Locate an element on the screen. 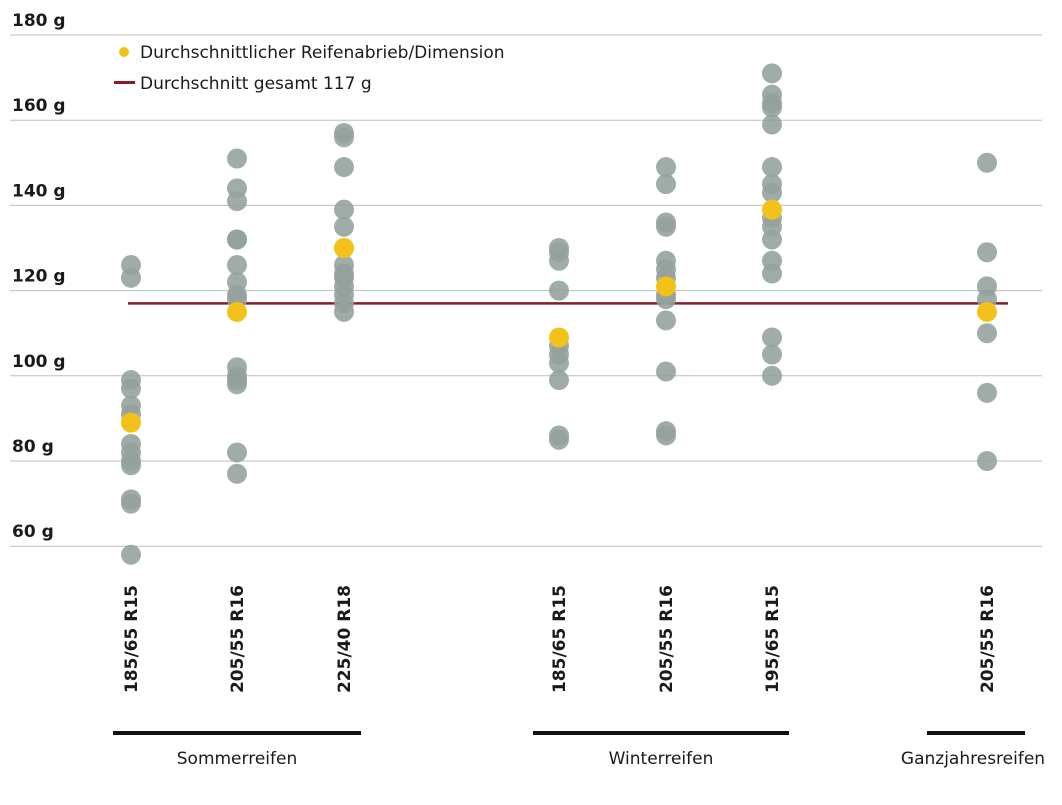 The image size is (1062, 805). legend-overall-label: Durchschnitt gesamt 117 g is located at coordinates (256, 84).